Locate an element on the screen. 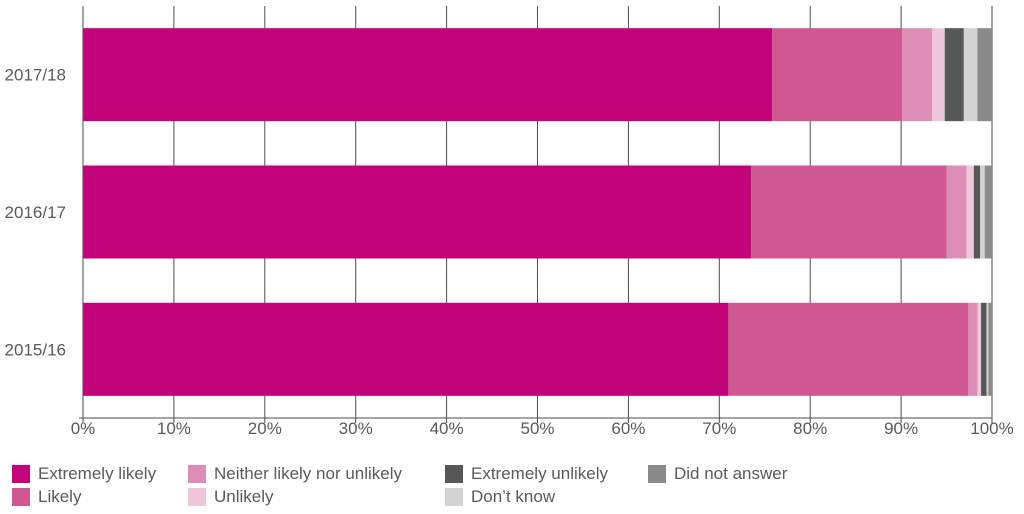 The width and height of the screenshot is (1024, 514). legend-item-dont-know: Don’t know is located at coordinates (500, 497).